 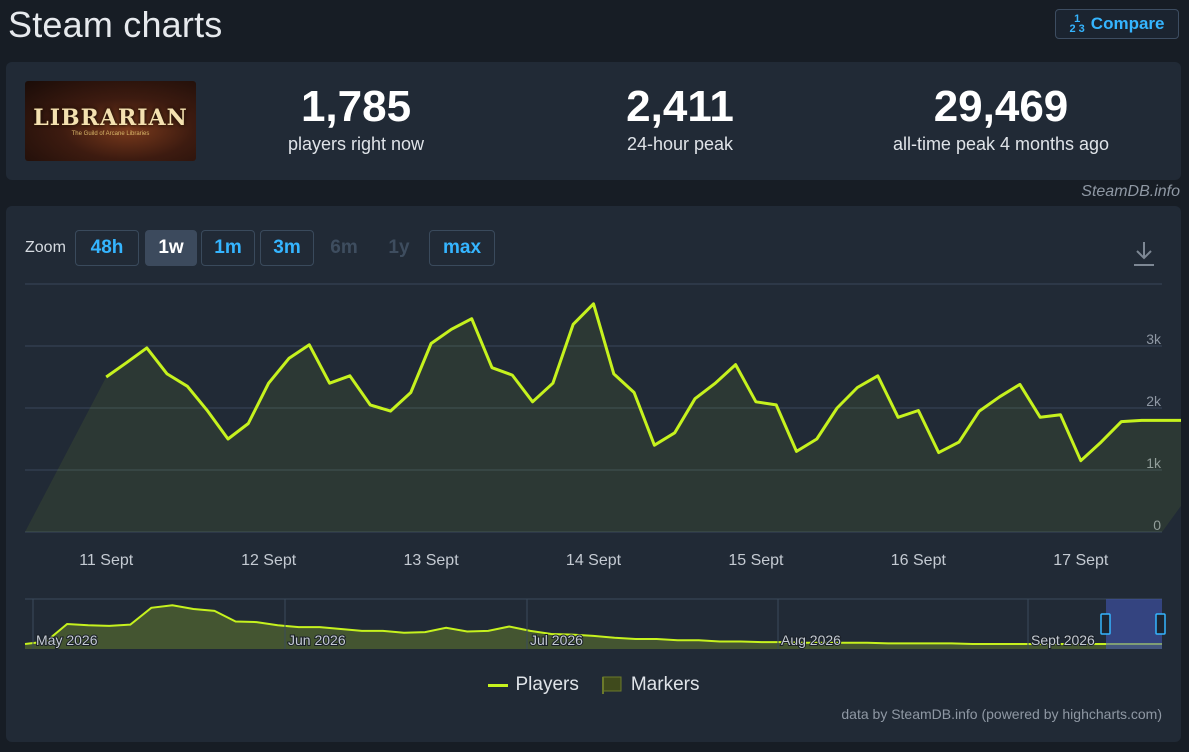 What do you see at coordinates (399, 247) in the screenshot?
I see `zoom-1y-button: 1y` at bounding box center [399, 247].